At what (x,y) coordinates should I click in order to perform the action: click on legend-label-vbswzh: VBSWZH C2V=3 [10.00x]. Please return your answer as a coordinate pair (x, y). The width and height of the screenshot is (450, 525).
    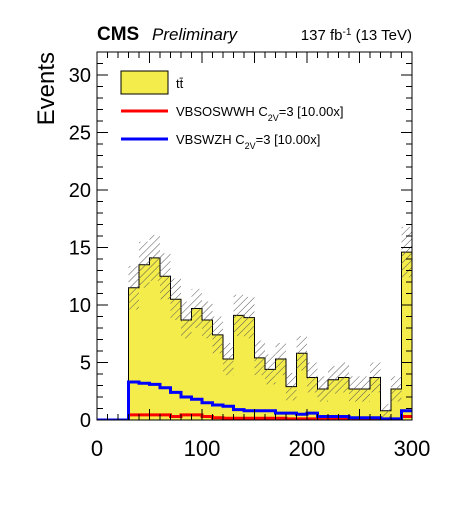
    Looking at the image, I should click on (248, 141).